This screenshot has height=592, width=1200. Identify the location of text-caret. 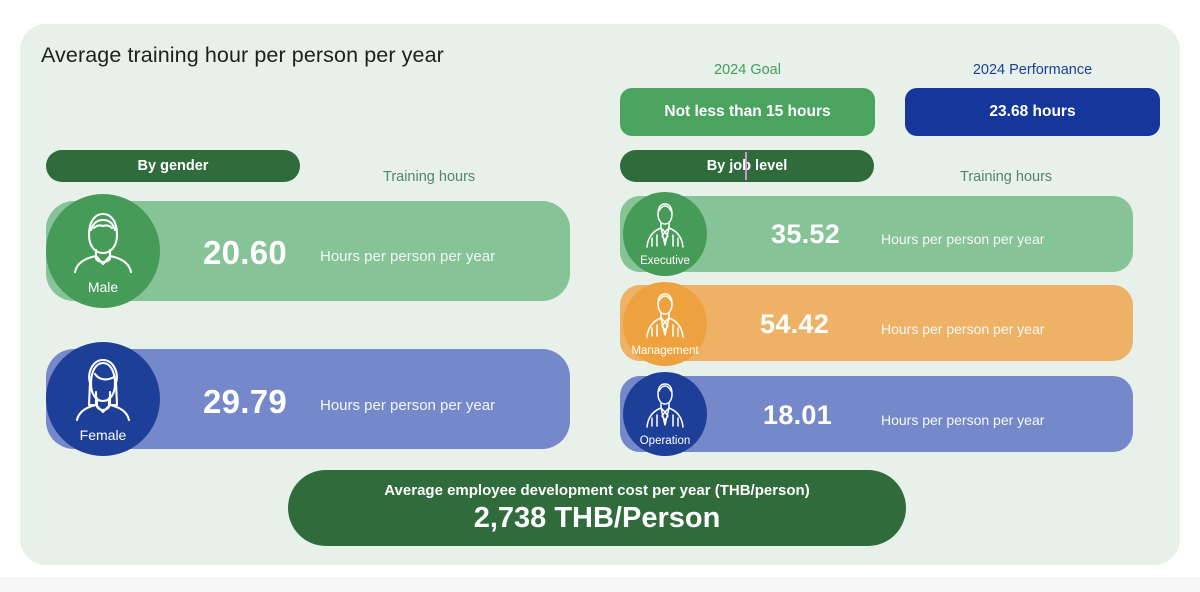
(746, 166).